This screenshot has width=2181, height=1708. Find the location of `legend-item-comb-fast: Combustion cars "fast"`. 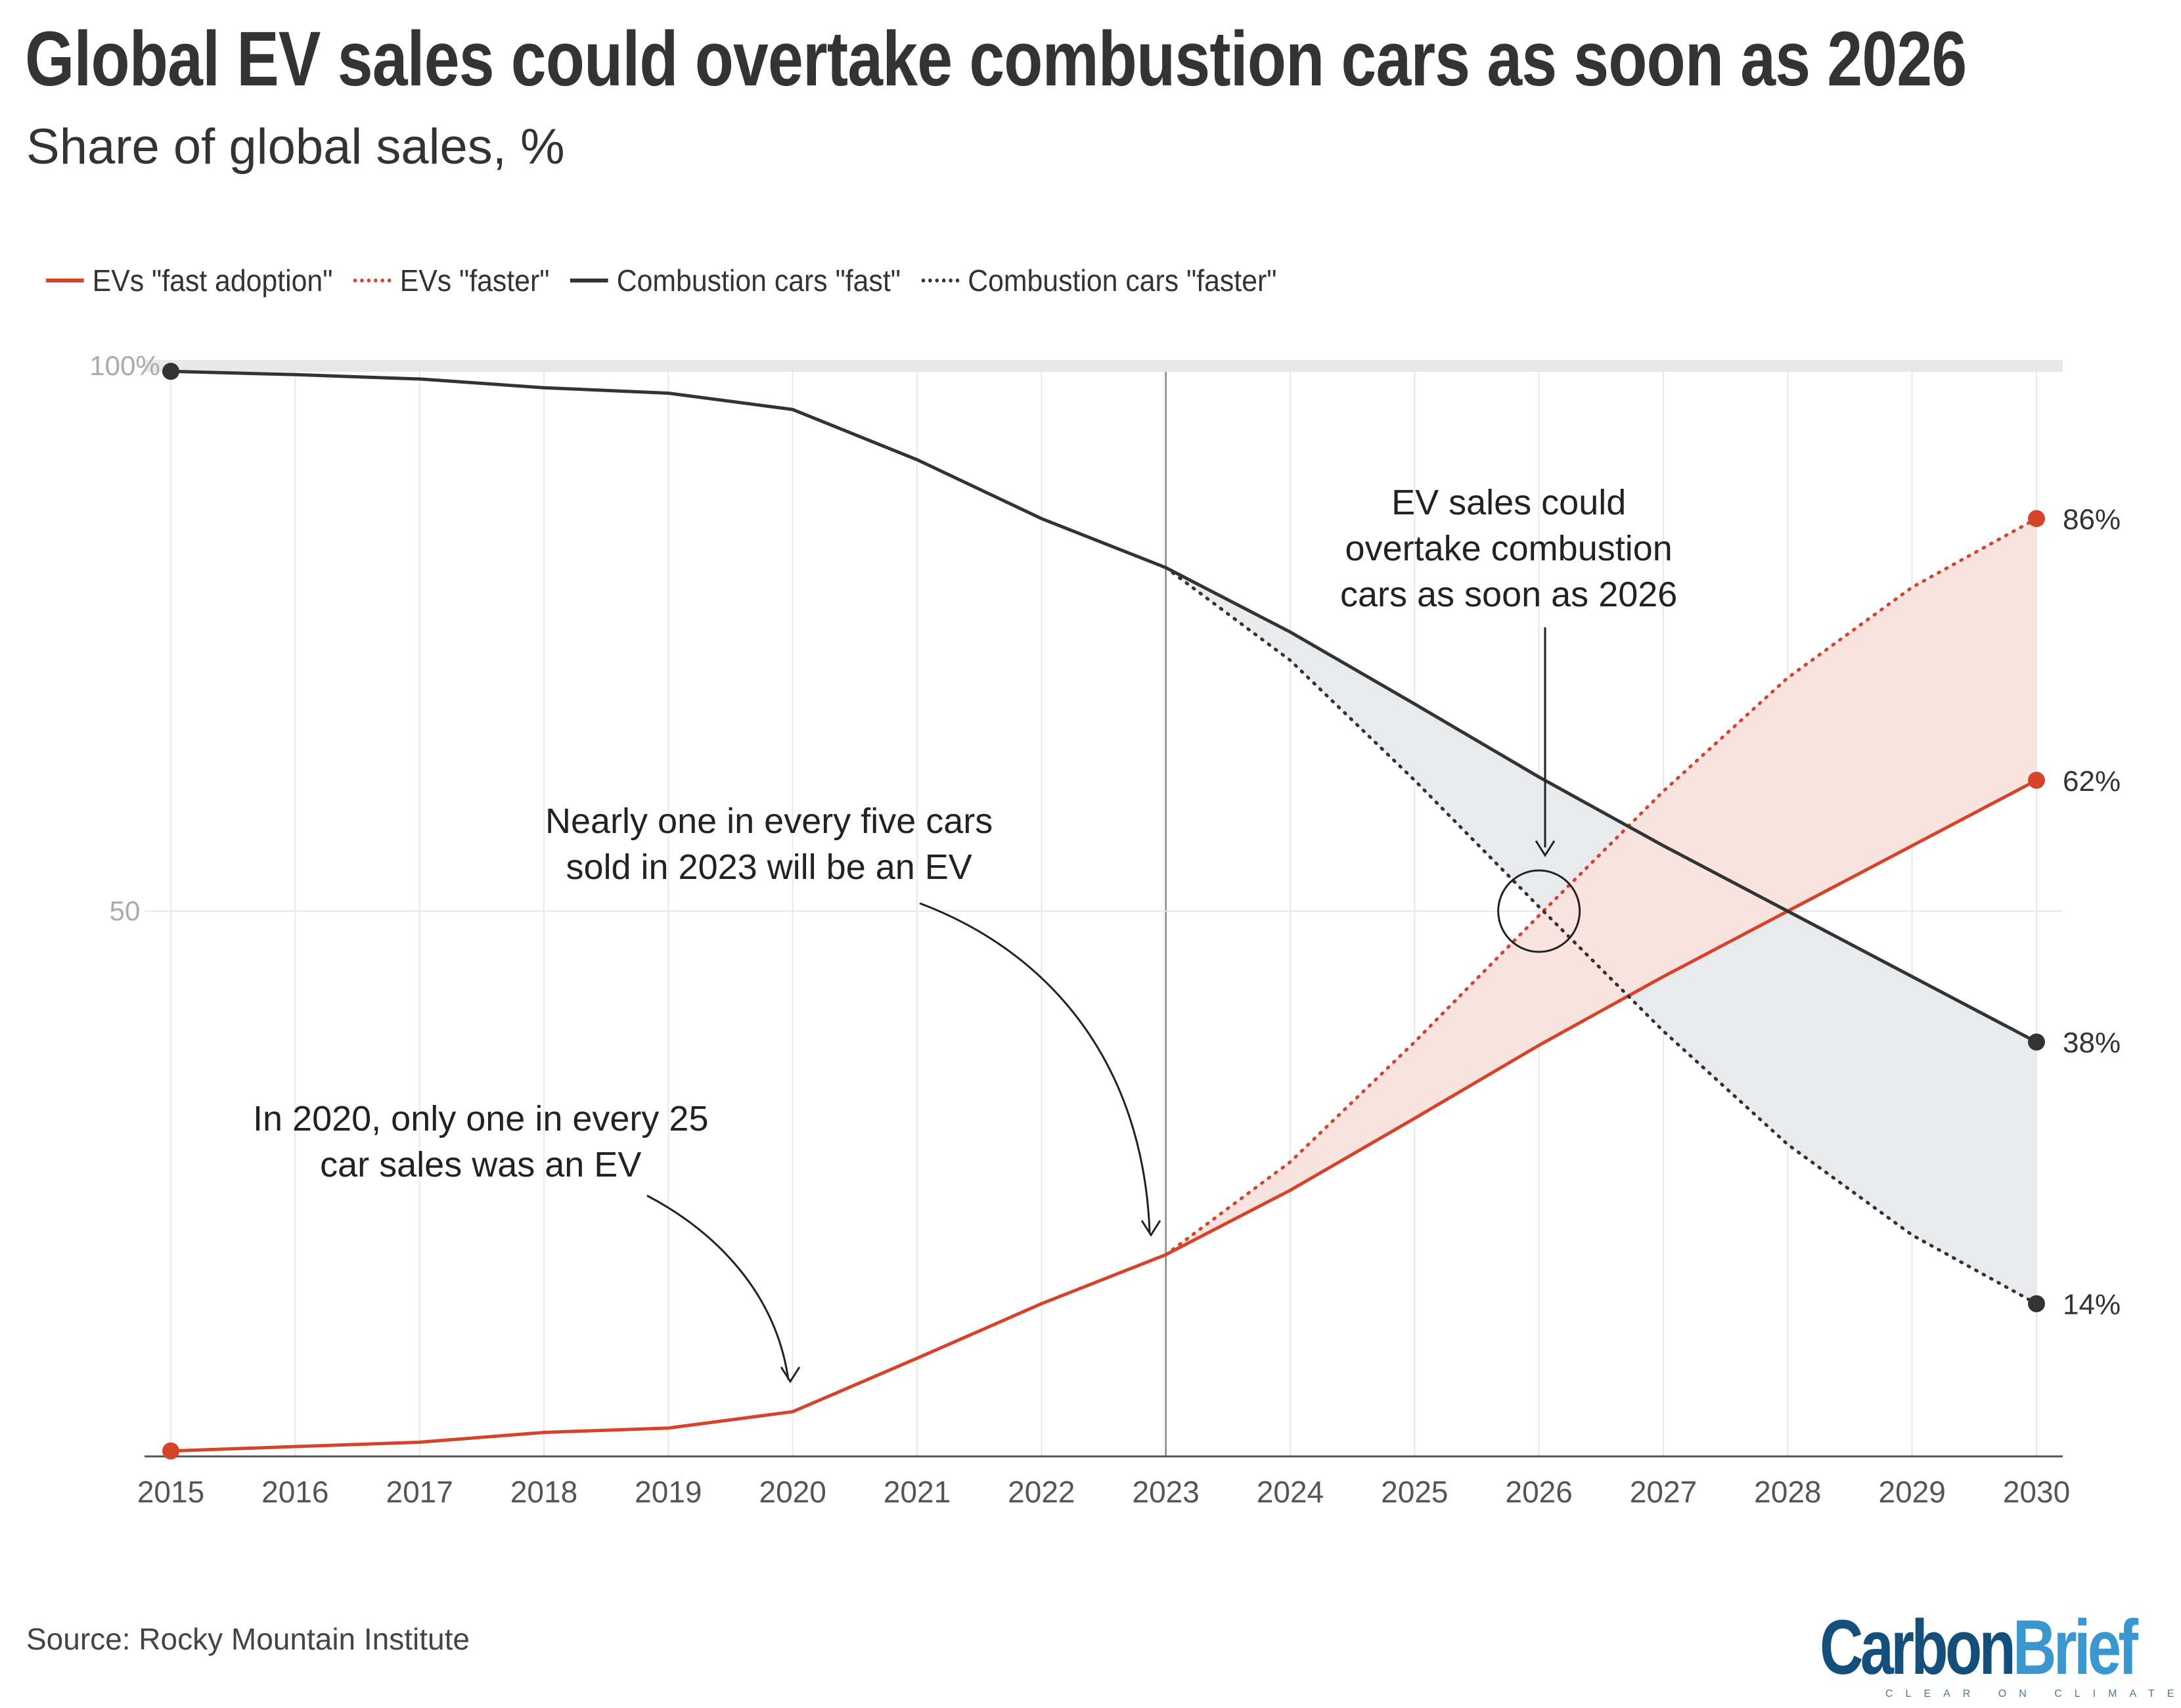

legend-item-comb-fast: Combustion cars "fast" is located at coordinates (736, 280).